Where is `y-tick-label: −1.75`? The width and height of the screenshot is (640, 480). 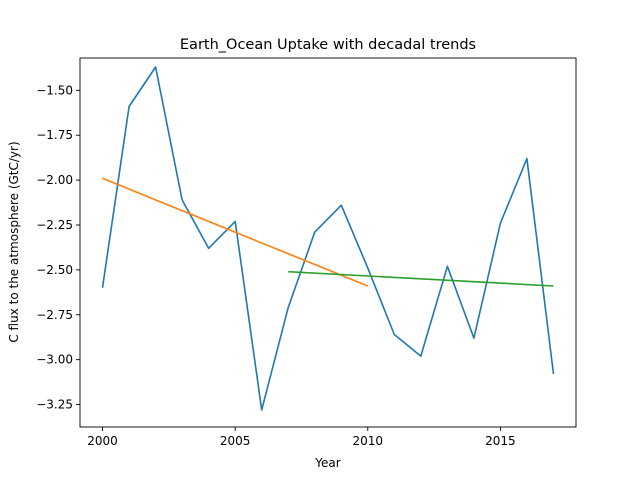
y-tick-label: −1.75 is located at coordinates (54, 135).